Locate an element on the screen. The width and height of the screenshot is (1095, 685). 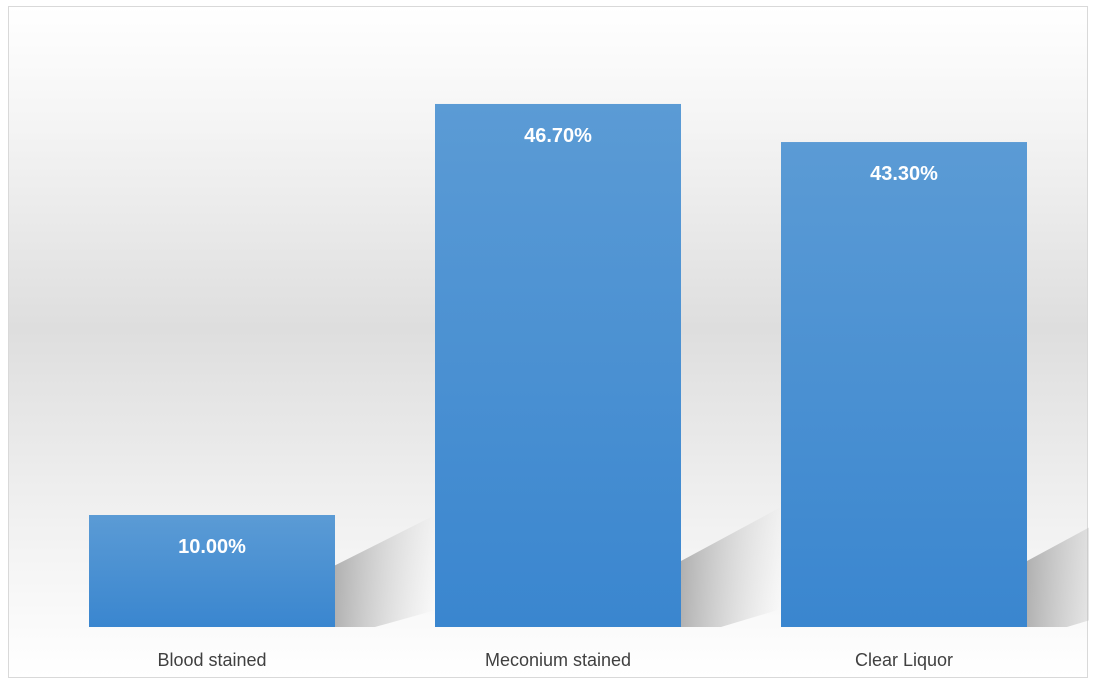
data-label-clear-liquor: 43.30% is located at coordinates (904, 174).